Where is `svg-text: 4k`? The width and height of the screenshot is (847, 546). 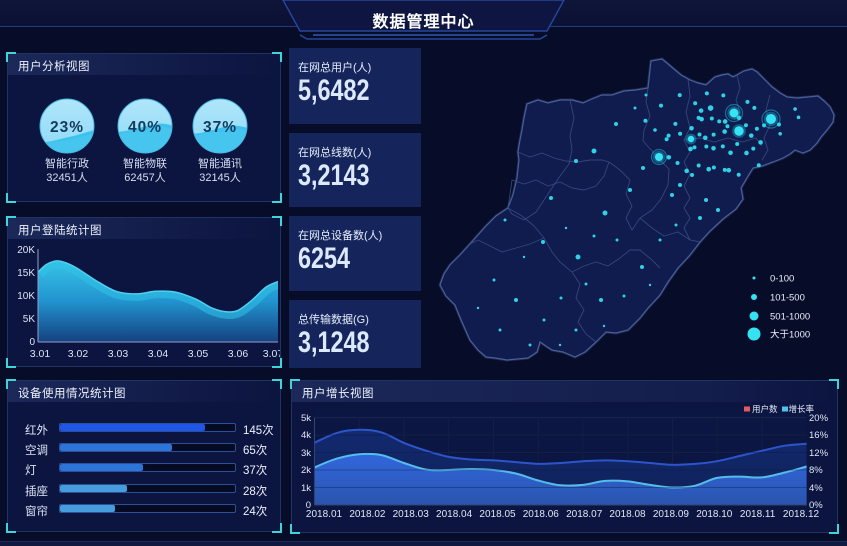 svg-text: 4k is located at coordinates (306, 435).